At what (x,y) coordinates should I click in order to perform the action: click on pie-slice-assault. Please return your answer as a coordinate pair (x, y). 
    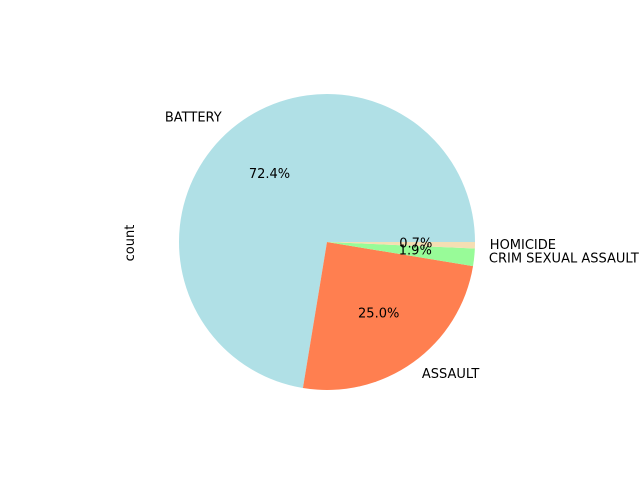
    Looking at the image, I should click on (388, 316).